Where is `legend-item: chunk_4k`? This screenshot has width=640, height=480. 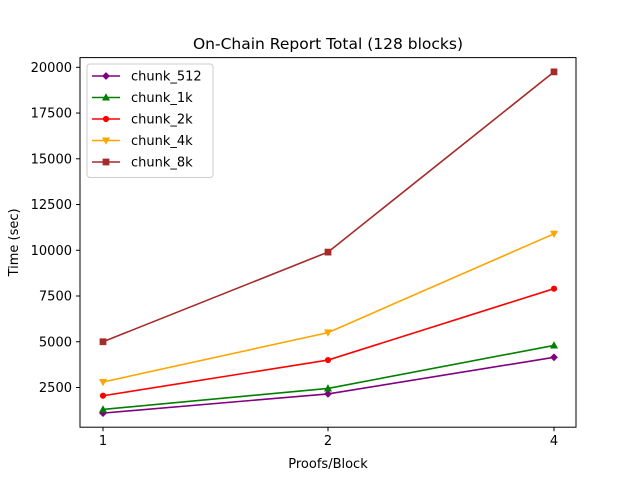 legend-item: chunk_4k is located at coordinates (142, 141).